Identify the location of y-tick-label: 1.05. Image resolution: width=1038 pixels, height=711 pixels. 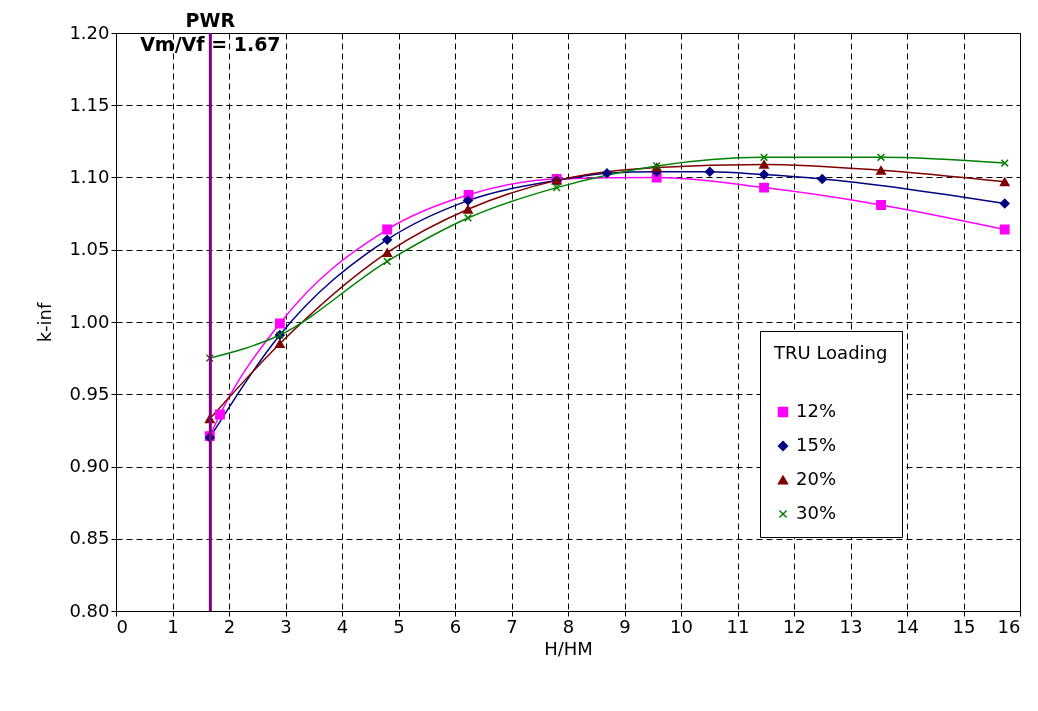
(89, 249).